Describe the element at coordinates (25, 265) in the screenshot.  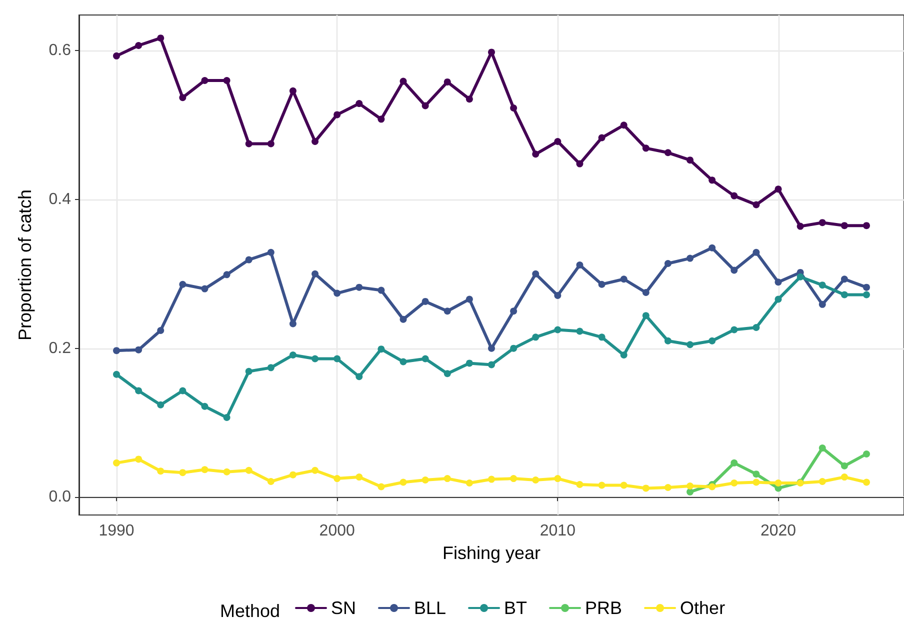
I see `y-axis-title: Proportion of catch` at that location.